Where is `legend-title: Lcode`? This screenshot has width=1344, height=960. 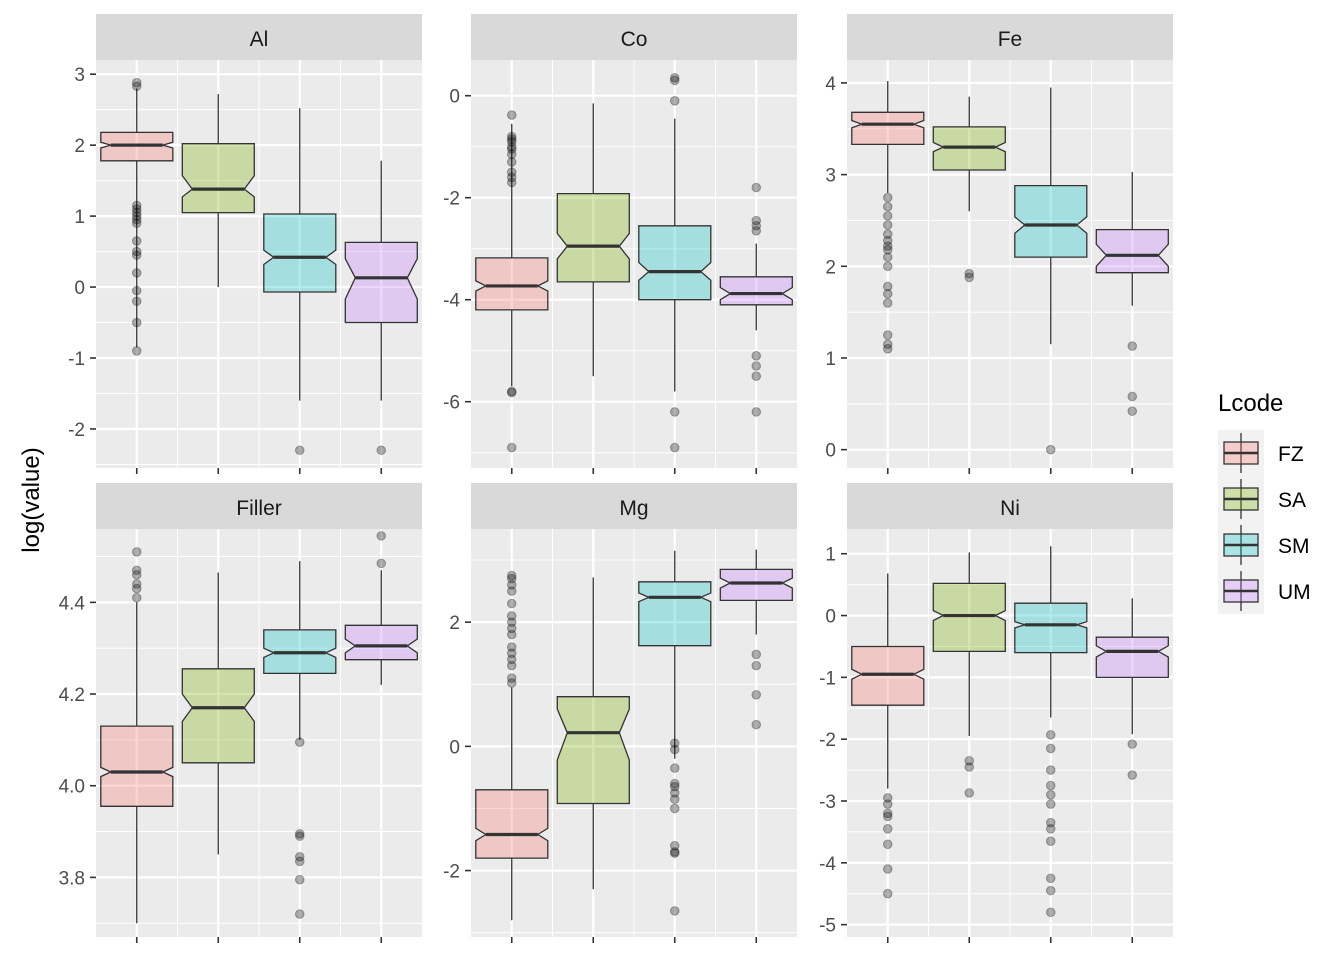
legend-title: Lcode is located at coordinates (1250, 403).